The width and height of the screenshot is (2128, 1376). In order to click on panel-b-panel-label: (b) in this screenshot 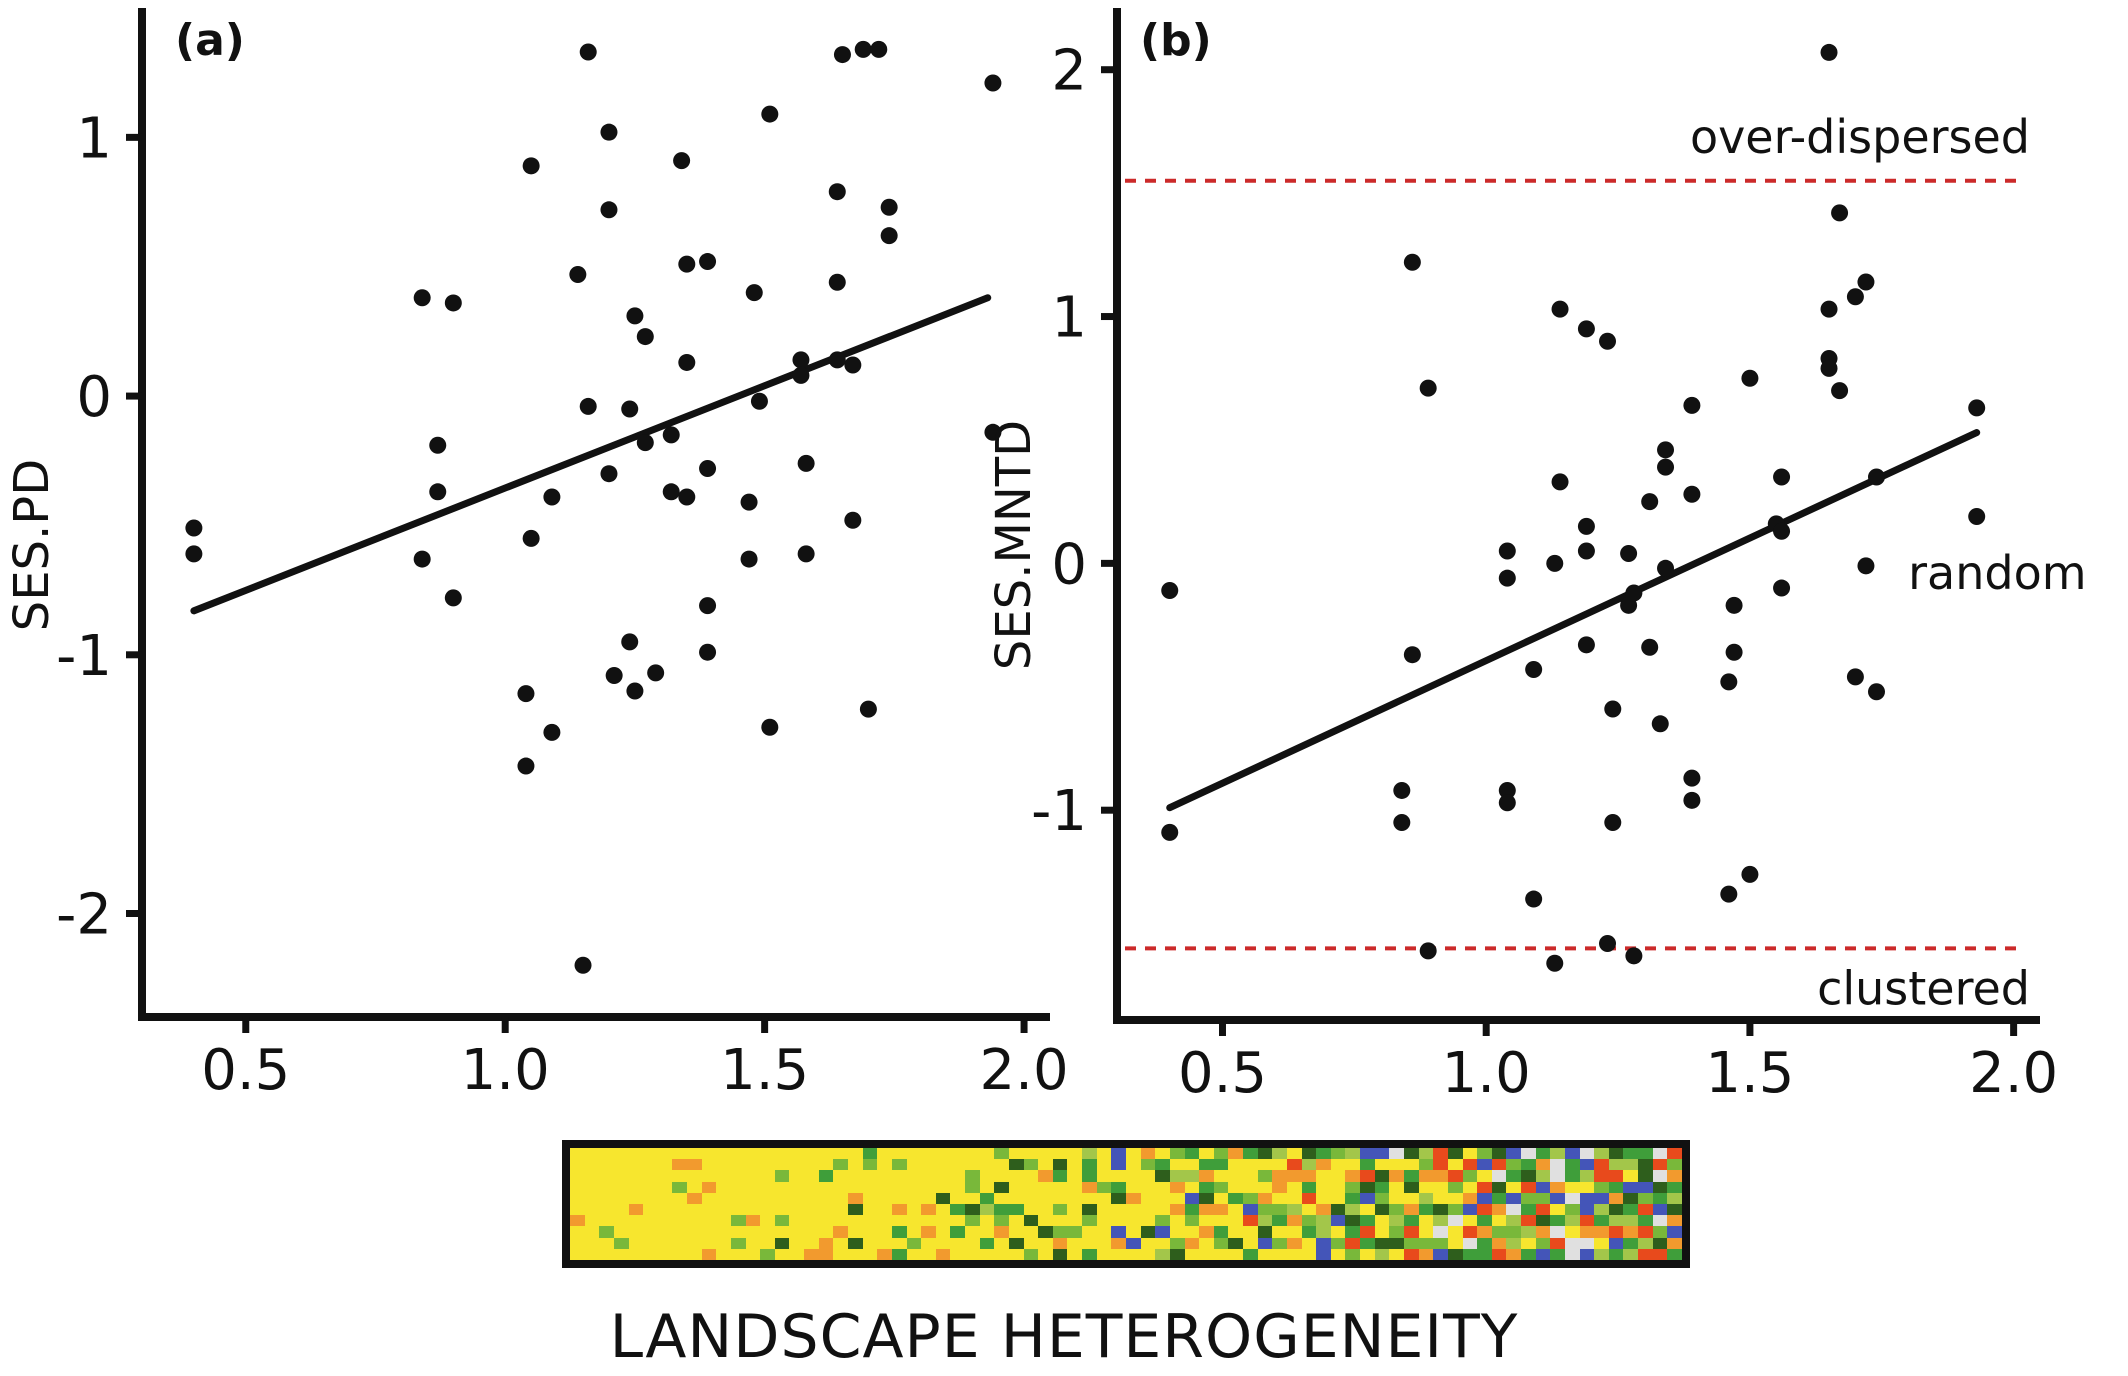, I will do `click(1176, 40)`.